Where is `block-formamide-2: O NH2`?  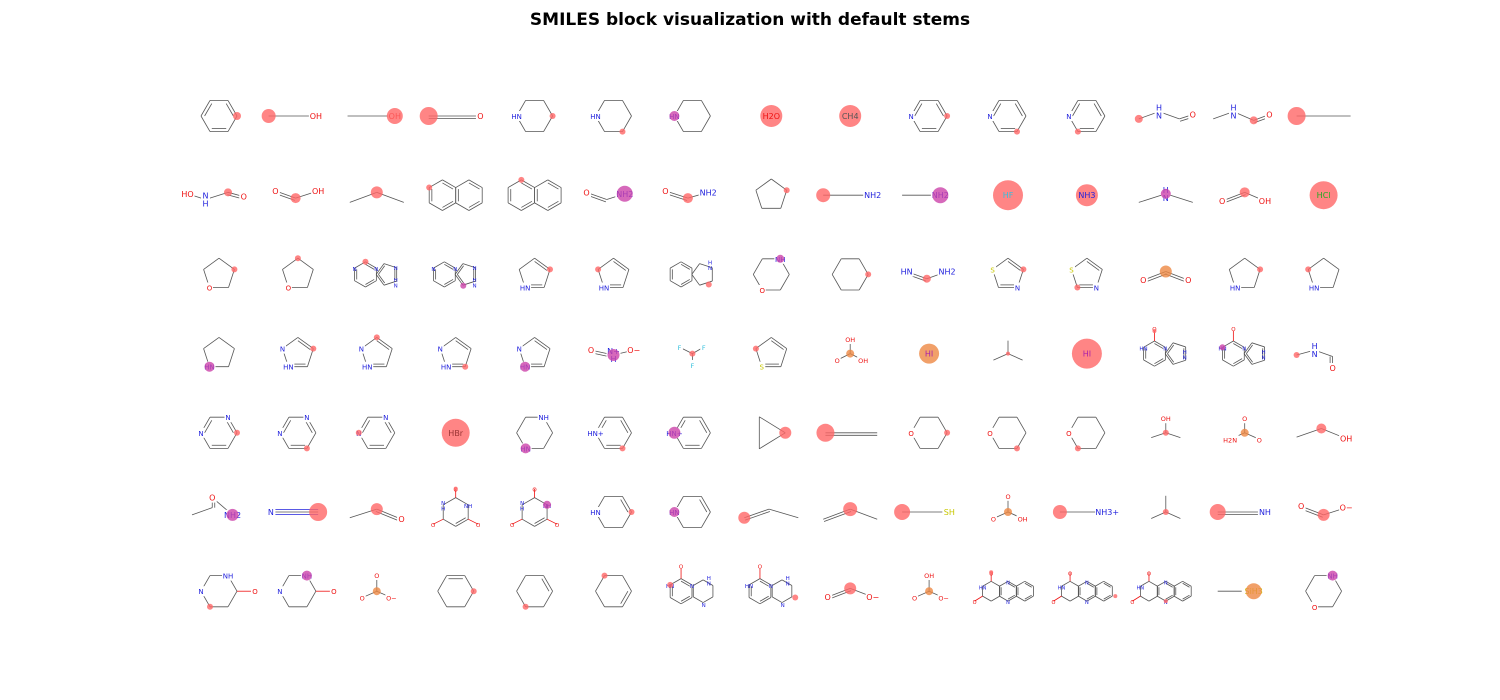
block-formamide-2: O NH2 is located at coordinates (689, 194).